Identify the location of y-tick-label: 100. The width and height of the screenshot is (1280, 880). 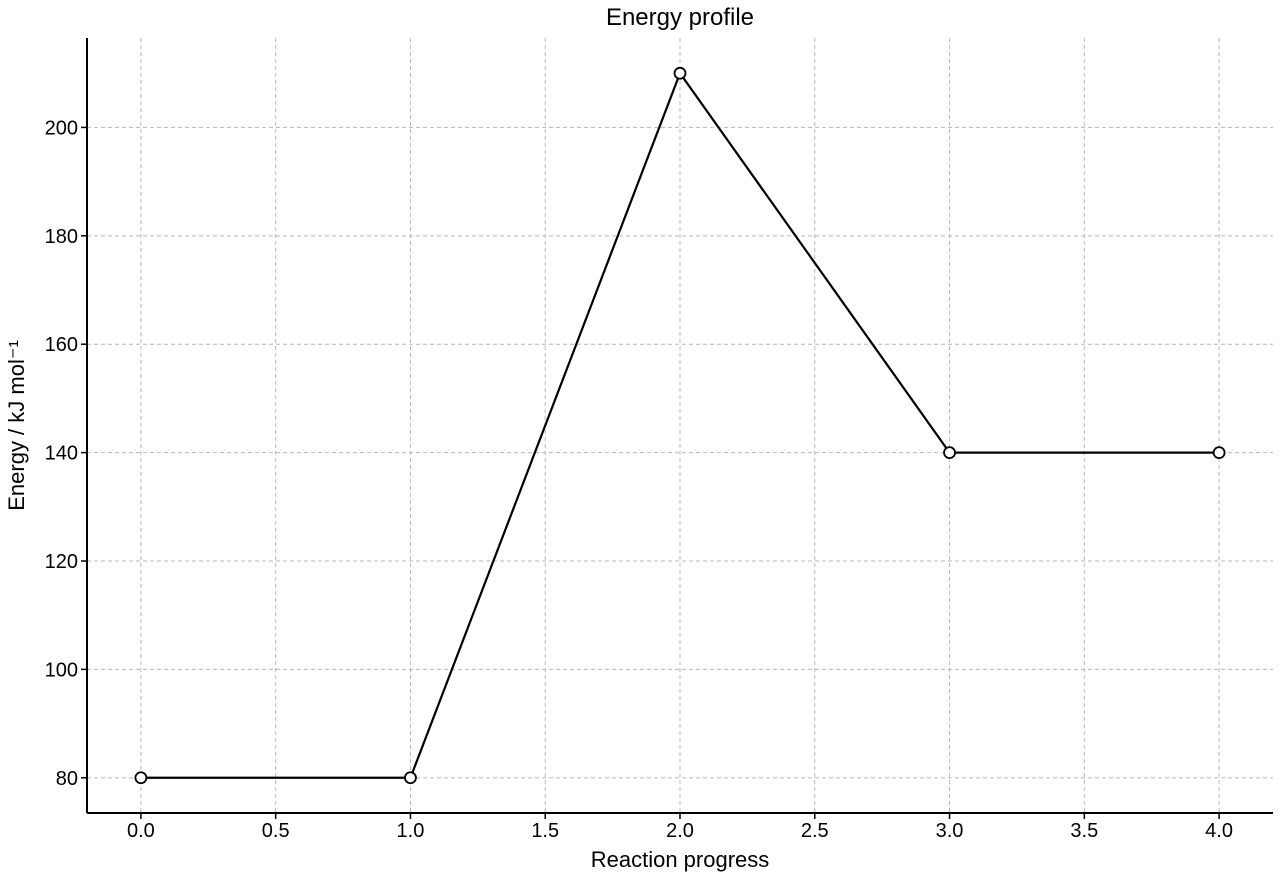
(61, 670).